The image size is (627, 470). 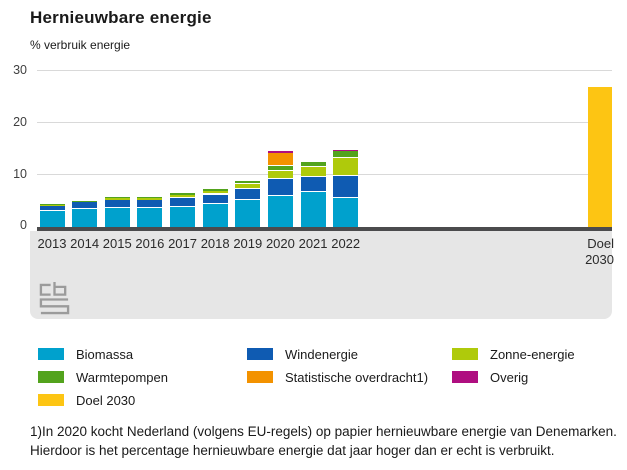 I want to click on legend-item: Overig, so click(x=513, y=377).